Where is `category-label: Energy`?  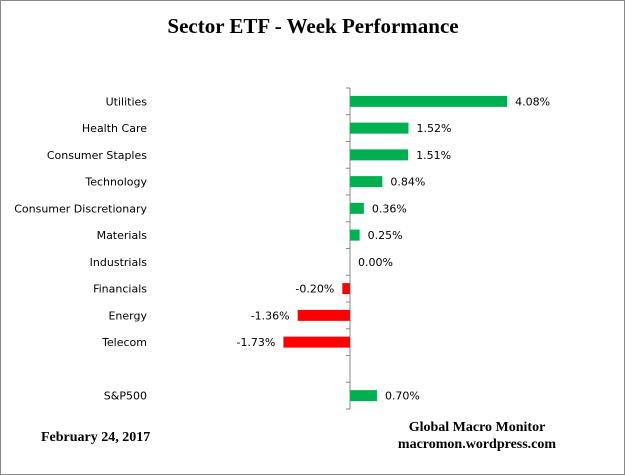
category-label: Energy is located at coordinates (127, 315).